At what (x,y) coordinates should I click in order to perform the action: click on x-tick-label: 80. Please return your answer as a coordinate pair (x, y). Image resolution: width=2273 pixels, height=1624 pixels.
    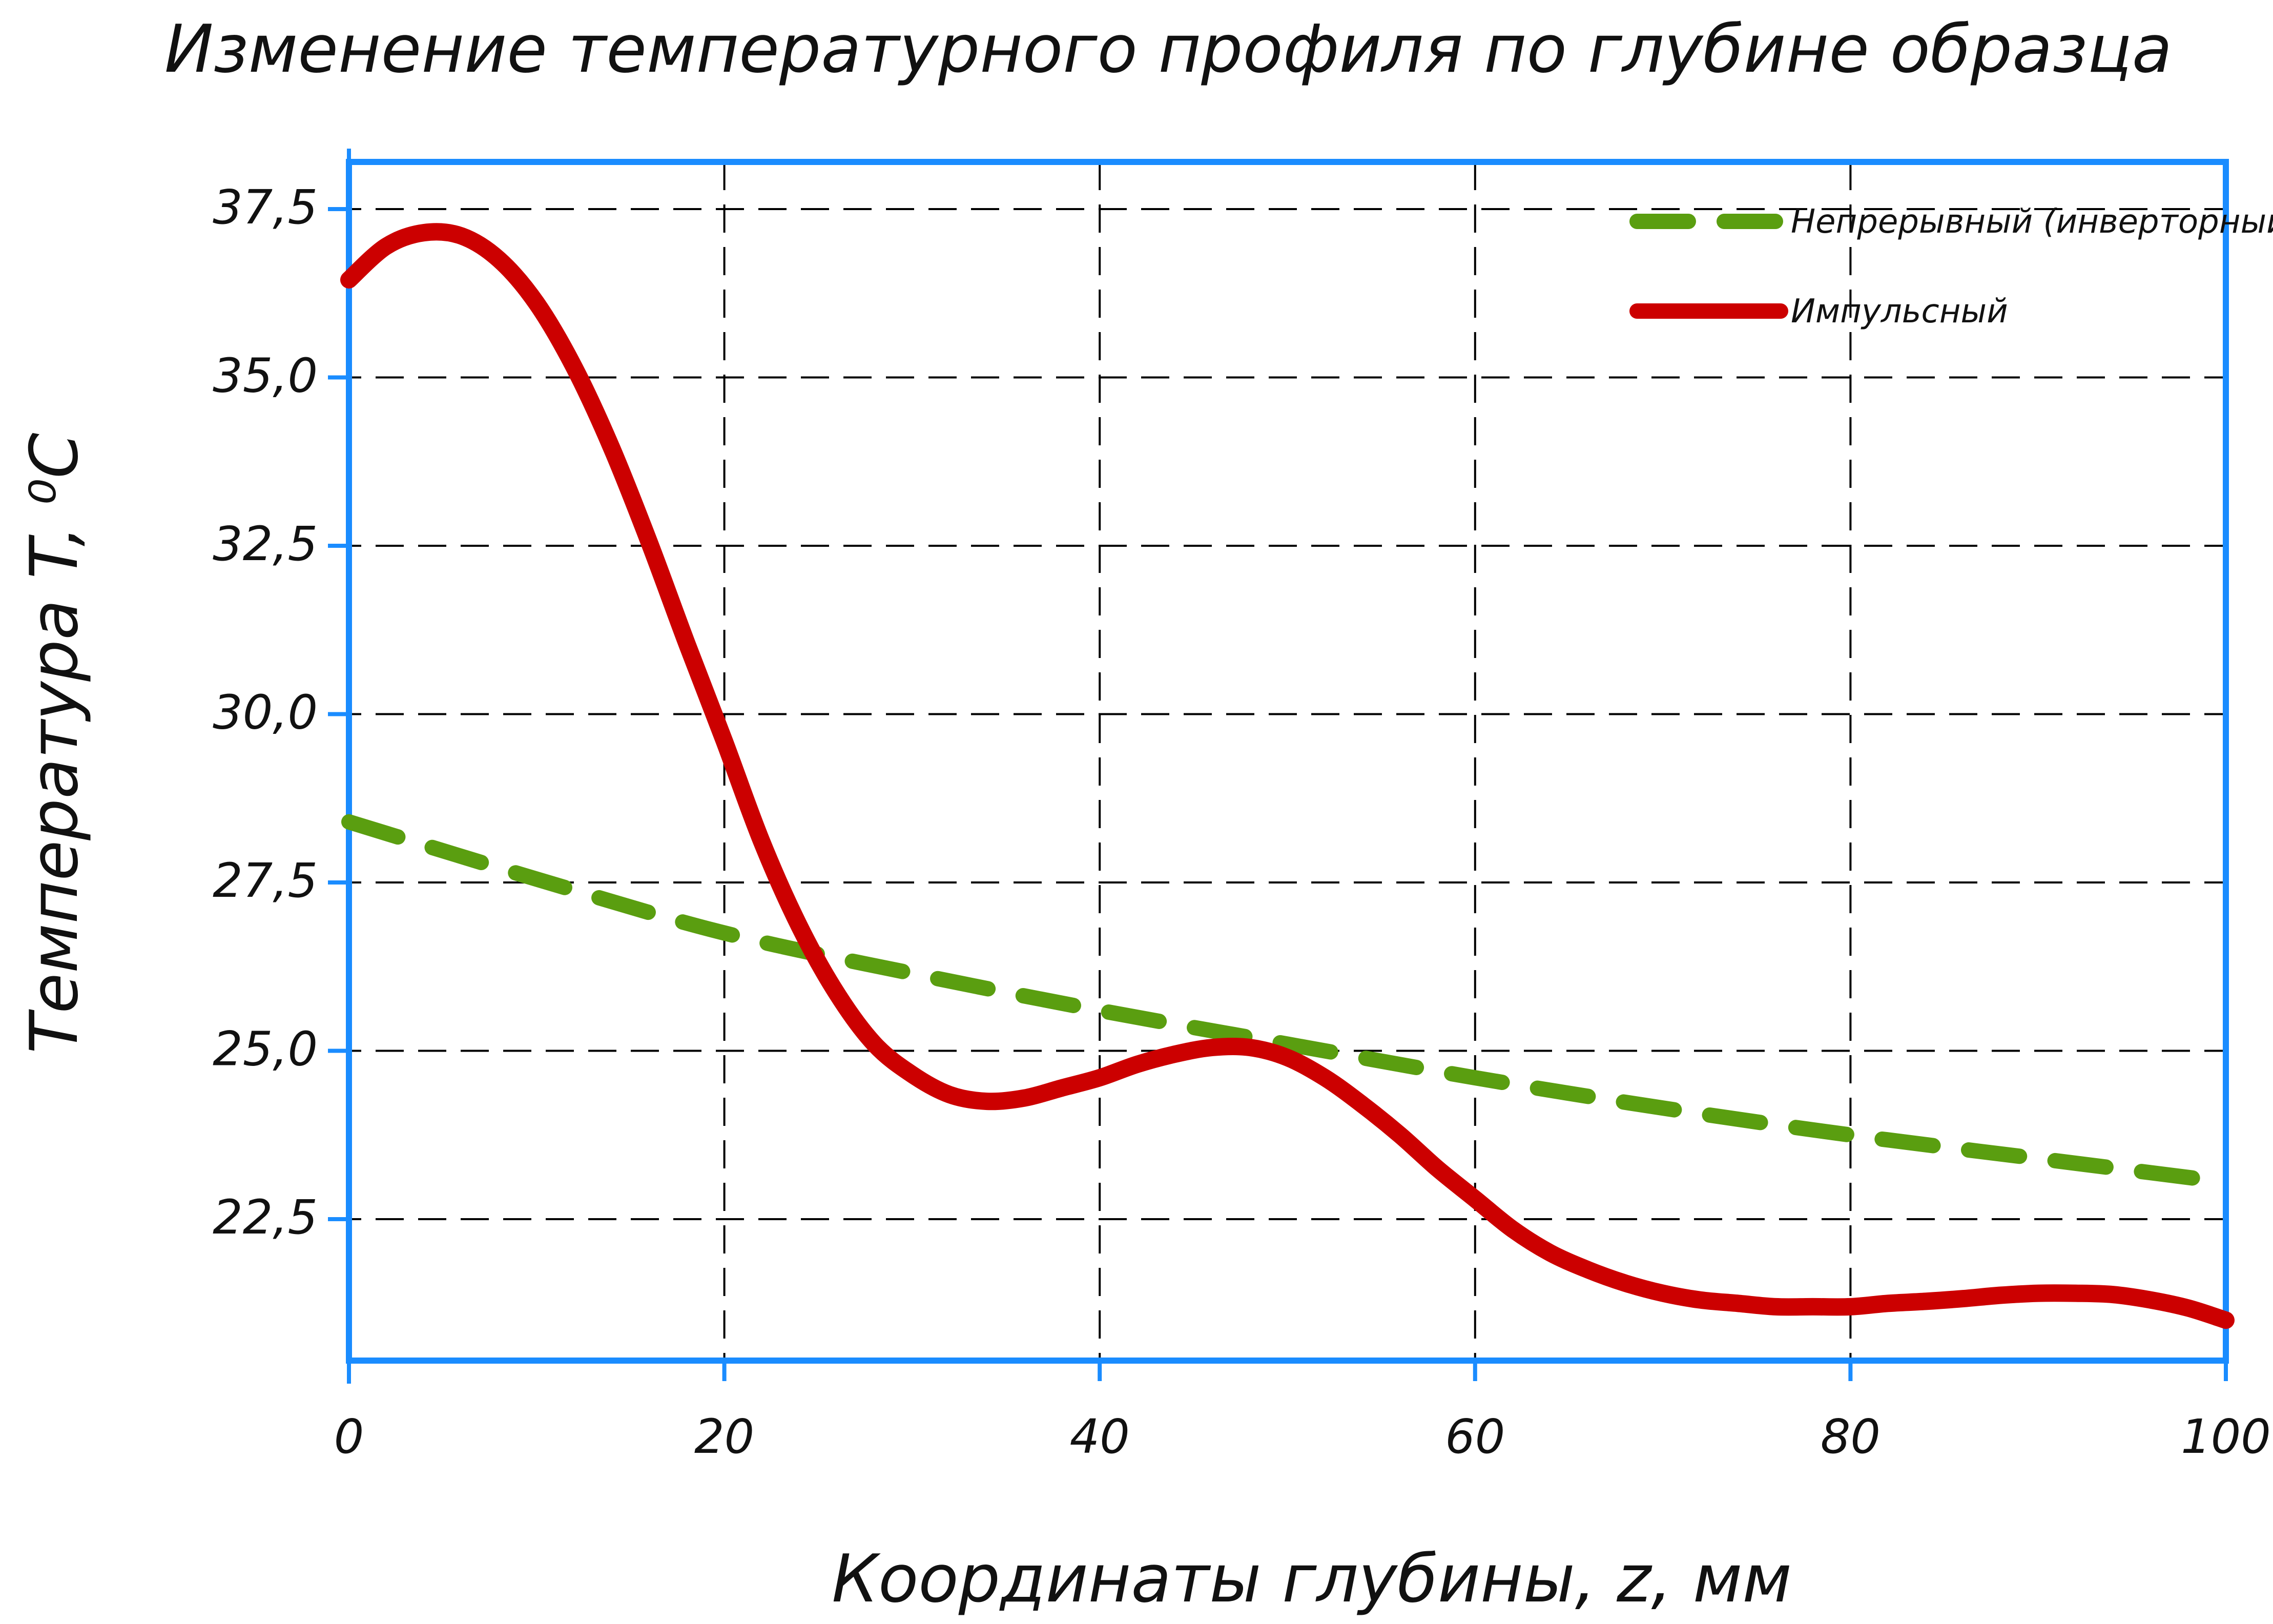
    Looking at the image, I should click on (1851, 1437).